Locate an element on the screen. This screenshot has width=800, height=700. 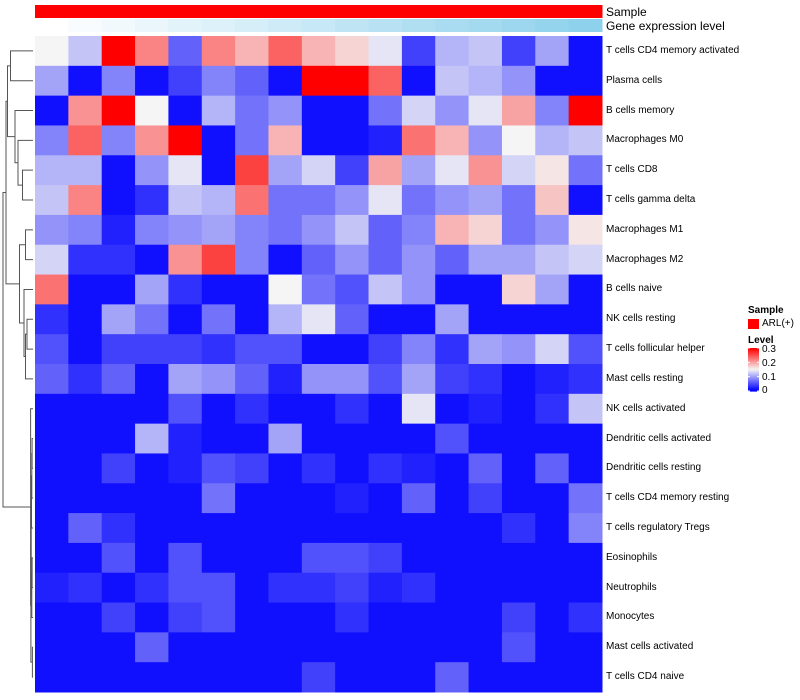
row-label: Monocytes is located at coordinates (630, 617).